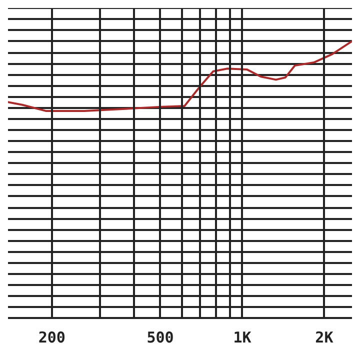 Image resolution: width=360 pixels, height=360 pixels. I want to click on x-tick-label: 2K, so click(324, 337).